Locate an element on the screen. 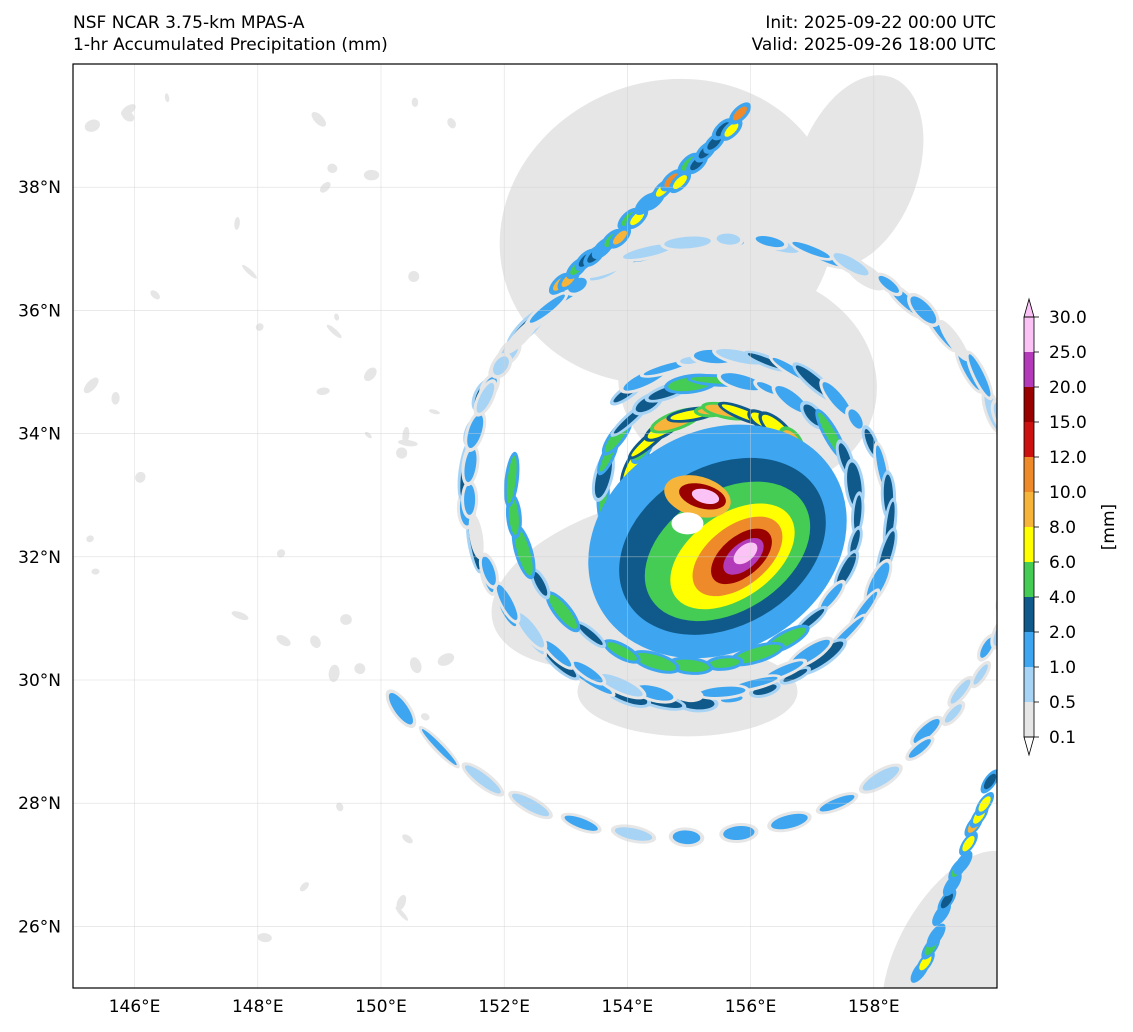 The image size is (1133, 1032). colorbar-tick-label: 0.5 is located at coordinates (1062, 703).